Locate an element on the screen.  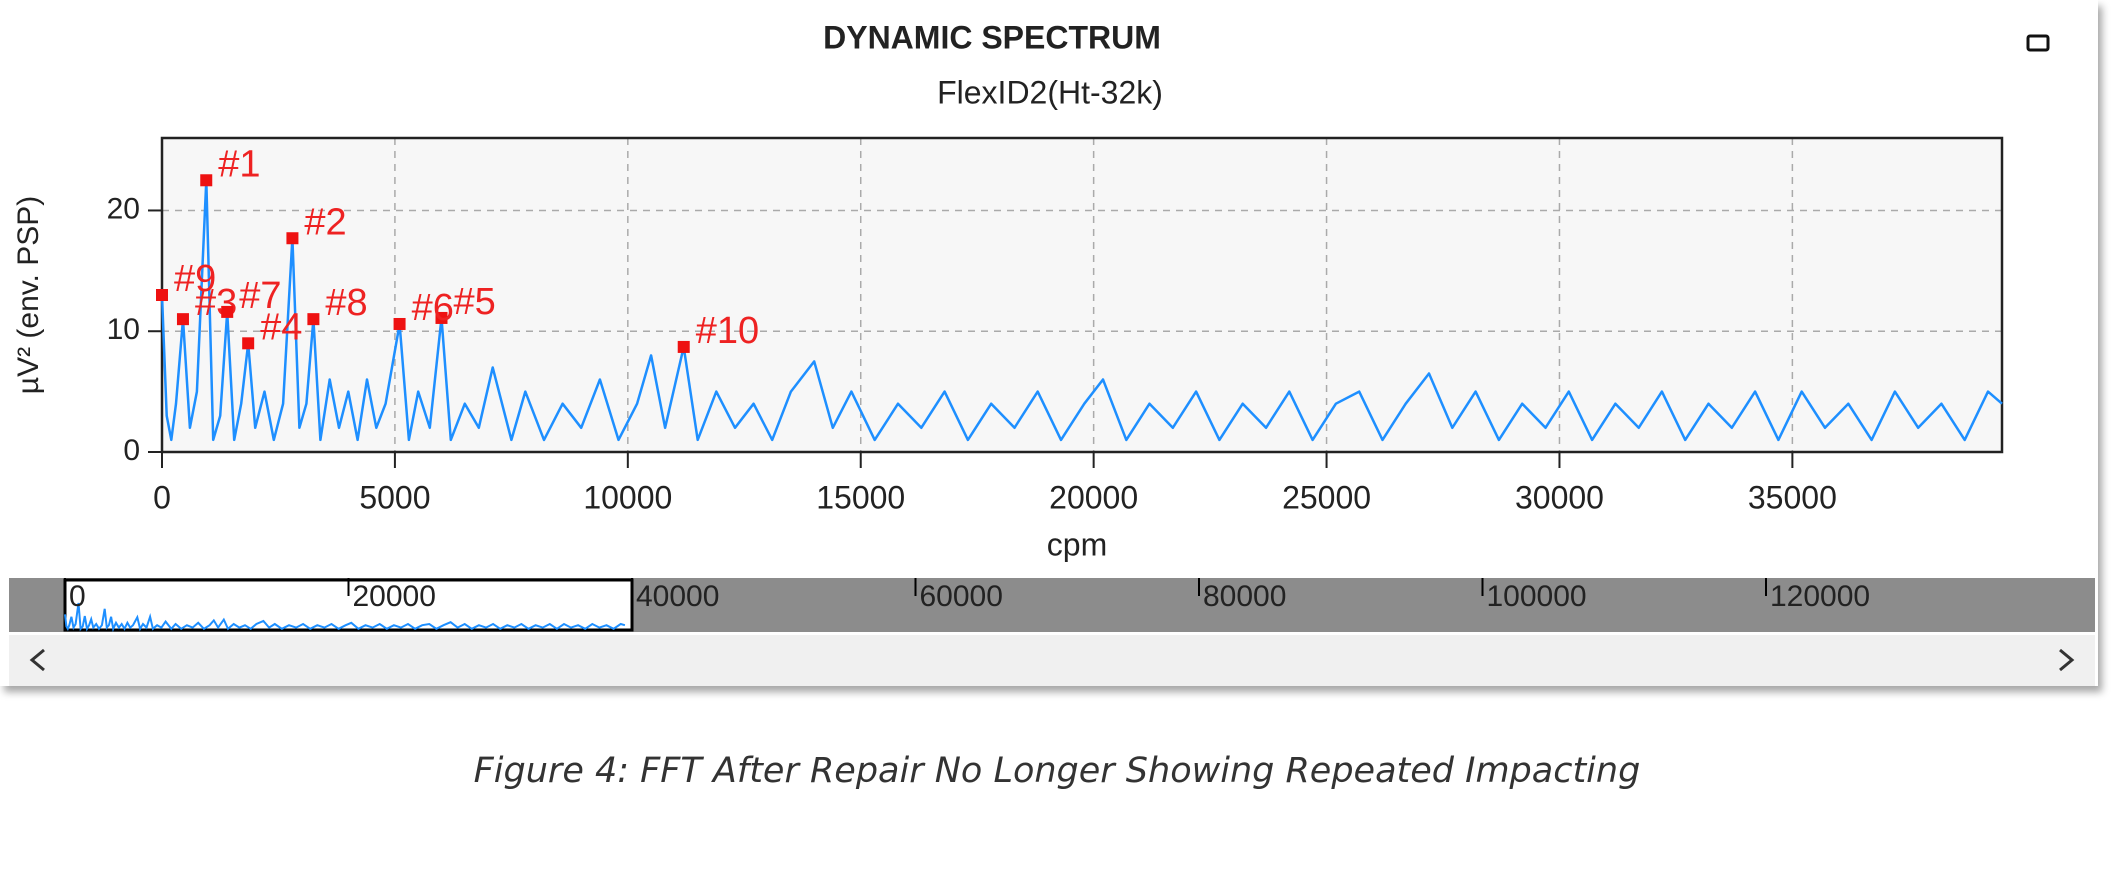
peak-label: #7 is located at coordinates (260, 296).